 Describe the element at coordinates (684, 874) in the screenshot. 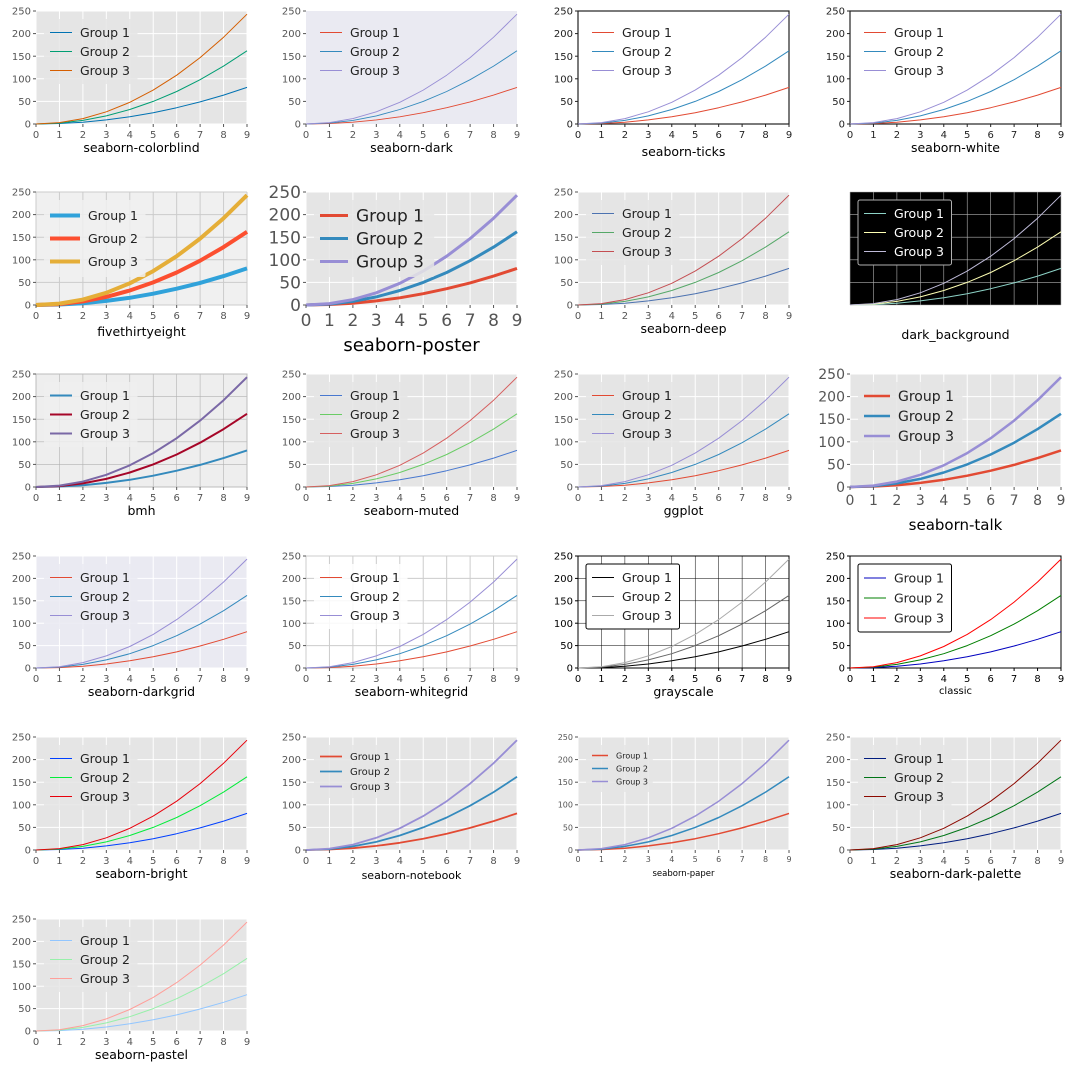

I see `chart-title: seaborn-paper` at that location.